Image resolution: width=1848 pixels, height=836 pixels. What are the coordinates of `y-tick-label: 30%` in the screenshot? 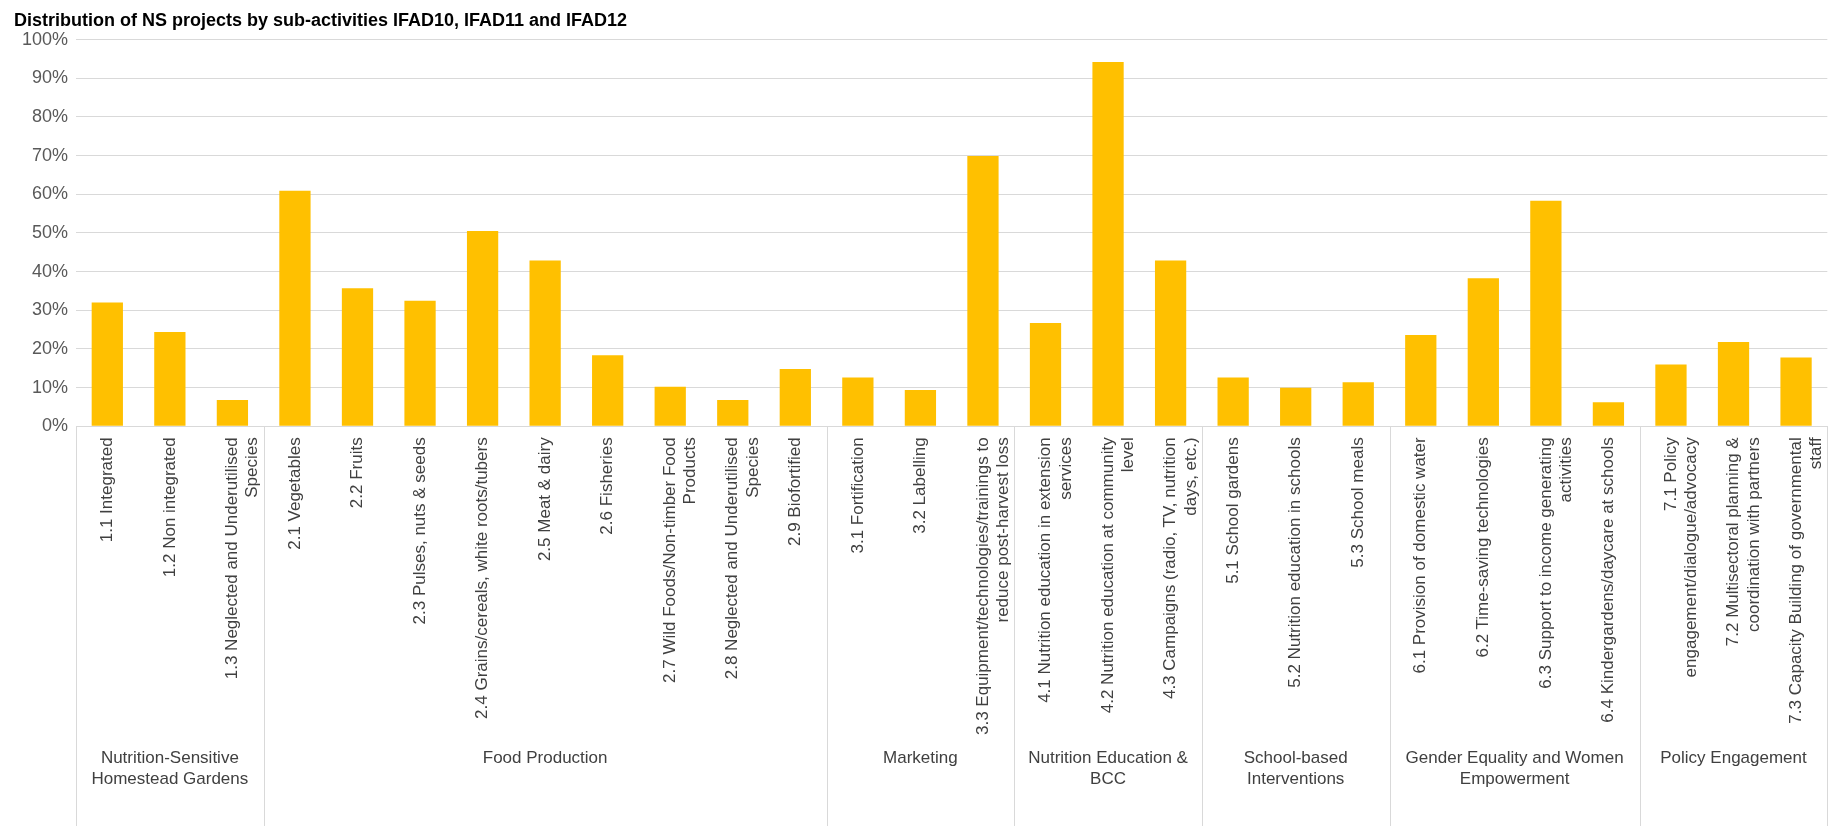 It's located at (50, 309).